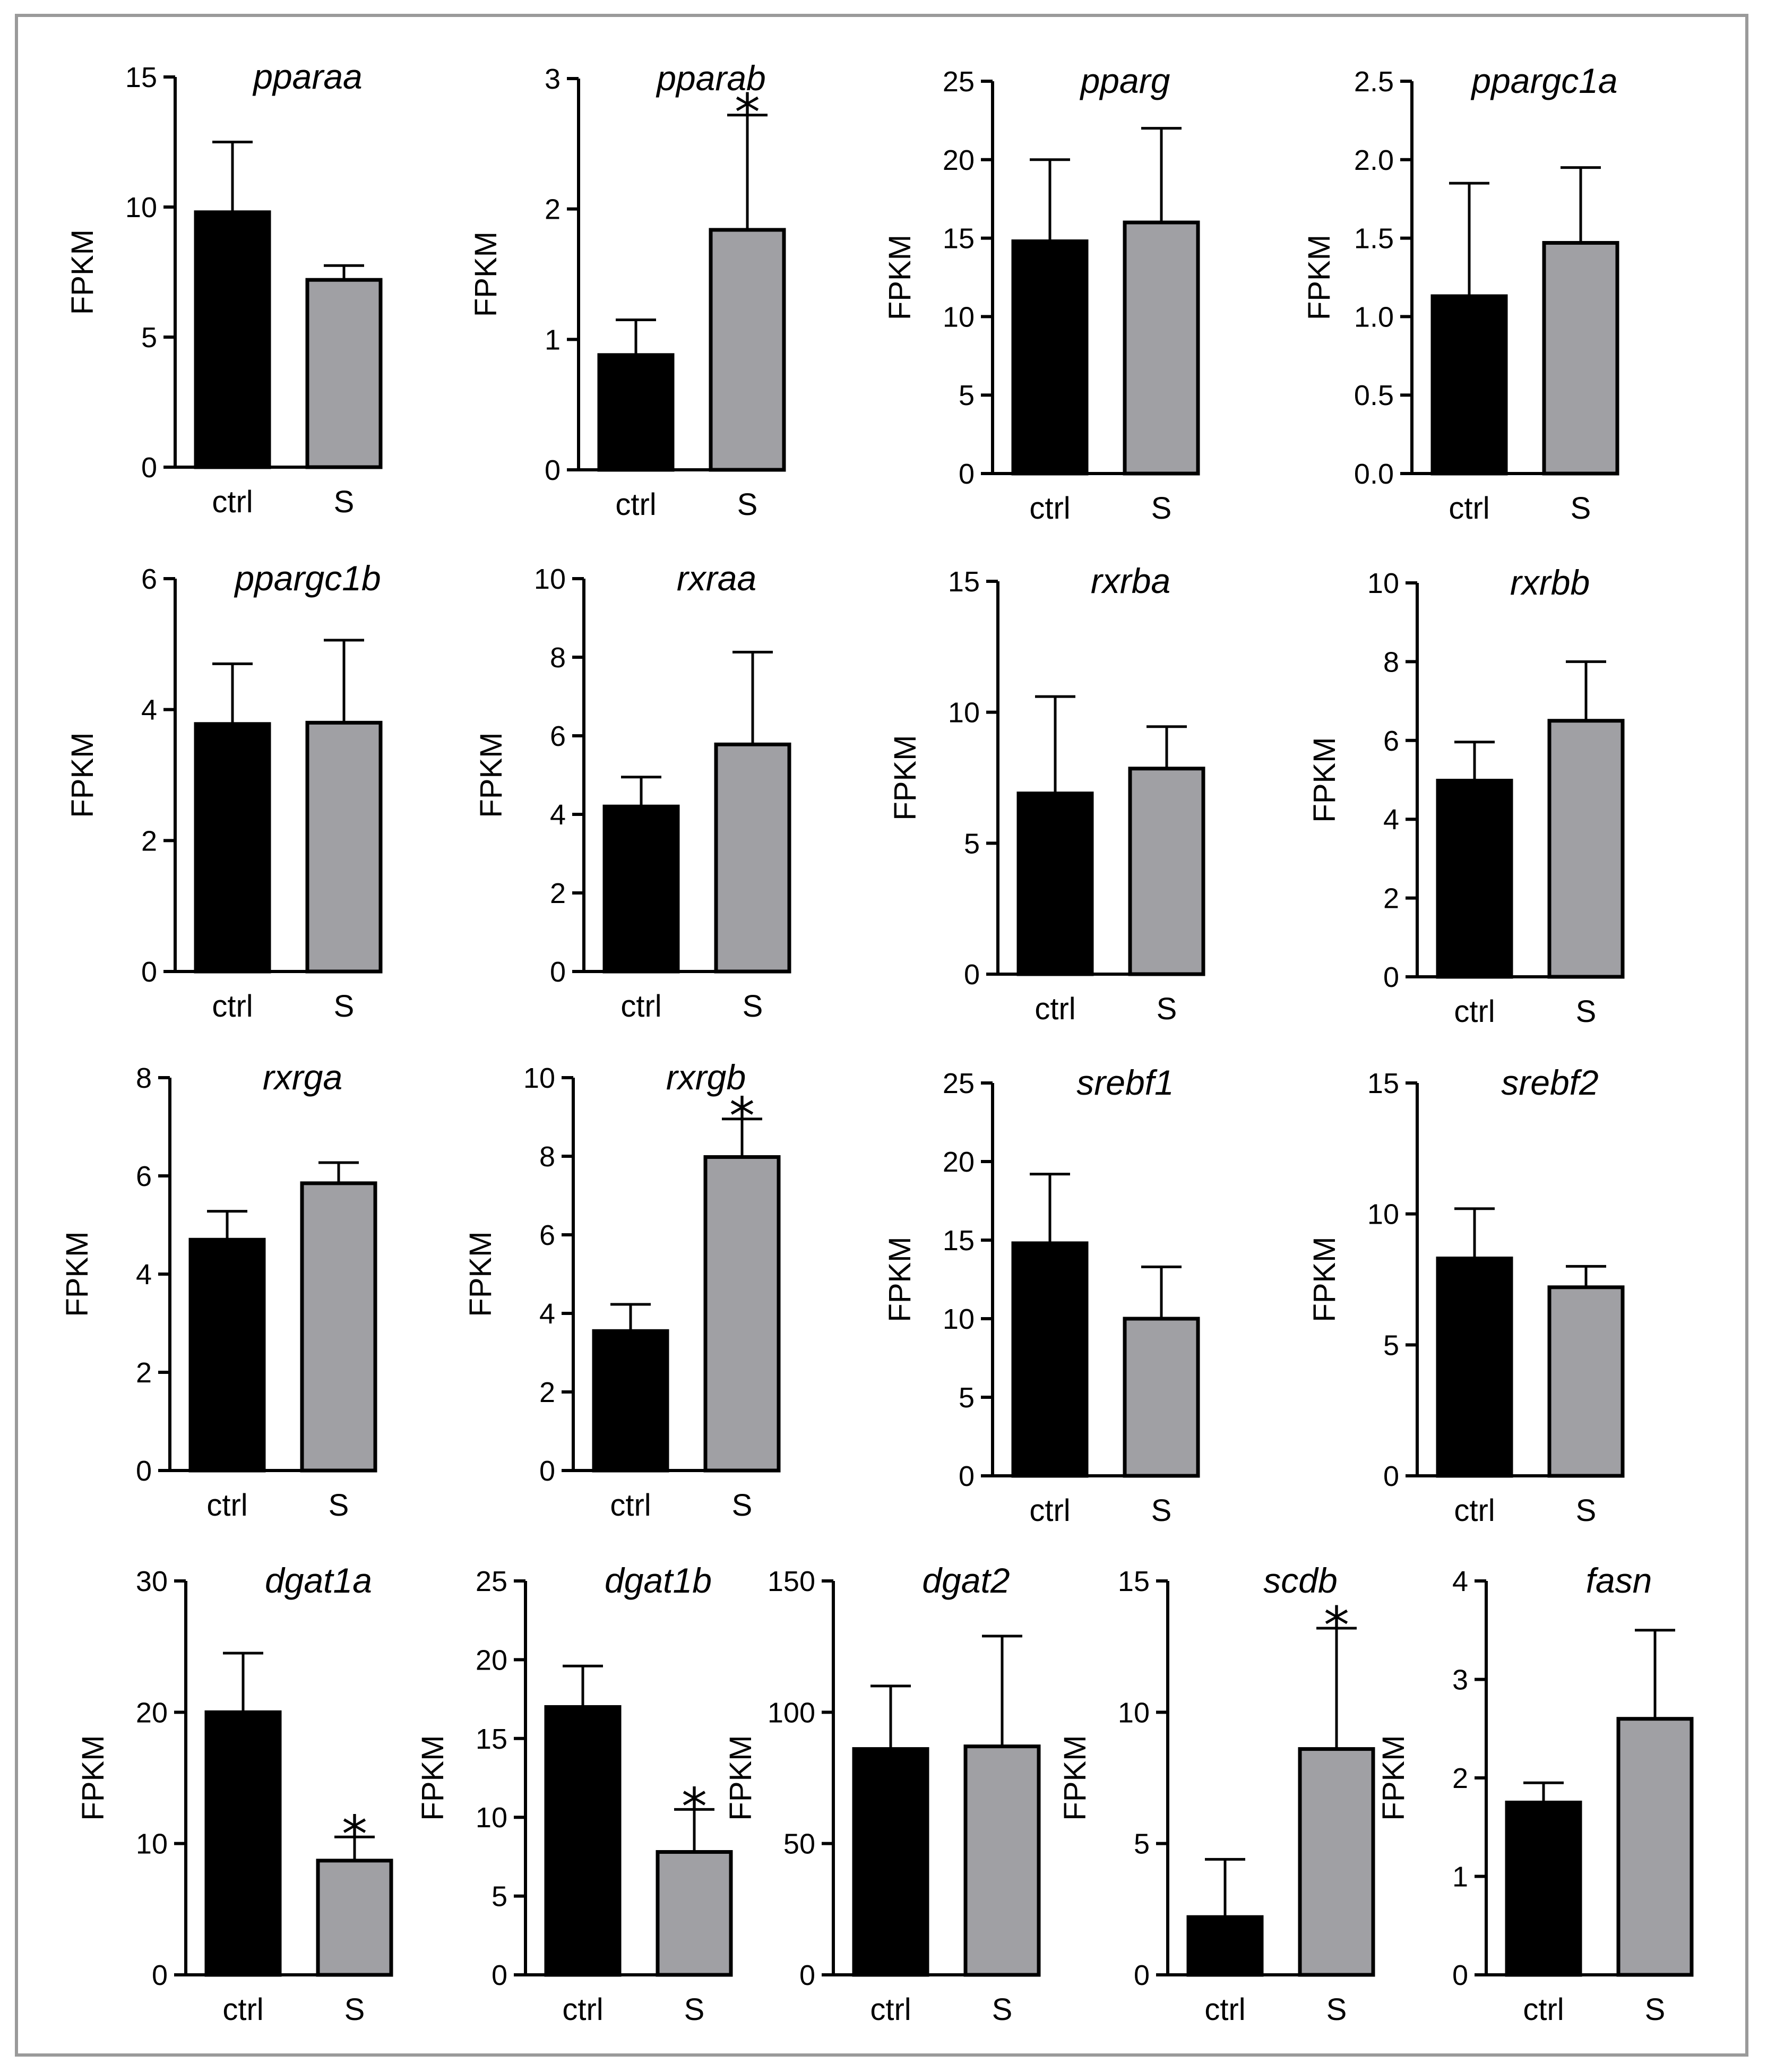  What do you see at coordinates (234, 1794) in the screenshot?
I see `chart-panel-dgat1a: 0 10 20 30 FPKM dgat1a ctrl S *` at bounding box center [234, 1794].